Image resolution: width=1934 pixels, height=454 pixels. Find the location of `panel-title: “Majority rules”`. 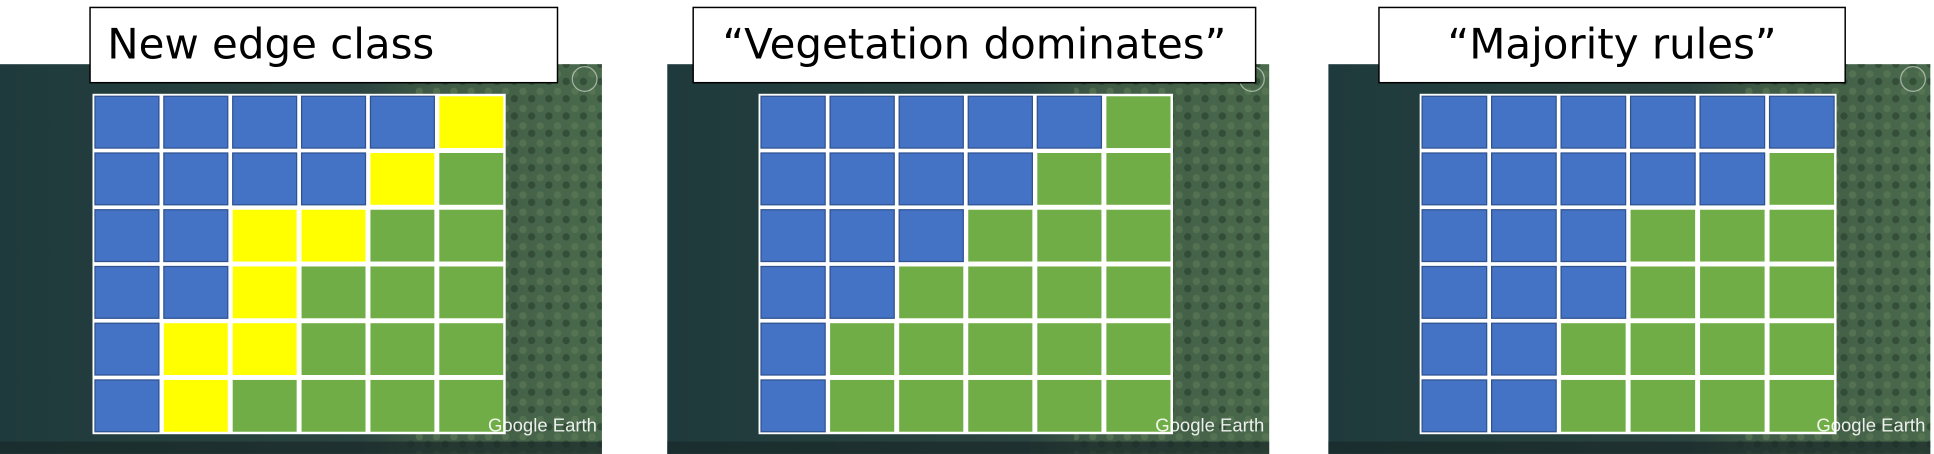

panel-title: “Majority rules” is located at coordinates (1612, 43).